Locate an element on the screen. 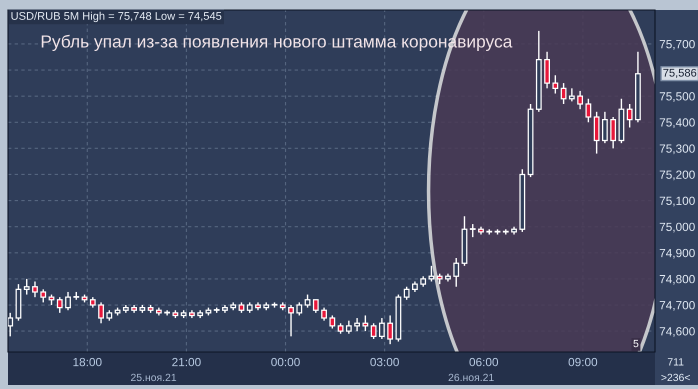 Image resolution: width=698 pixels, height=389 pixels. y-tick-label: 75,500 is located at coordinates (677, 97).